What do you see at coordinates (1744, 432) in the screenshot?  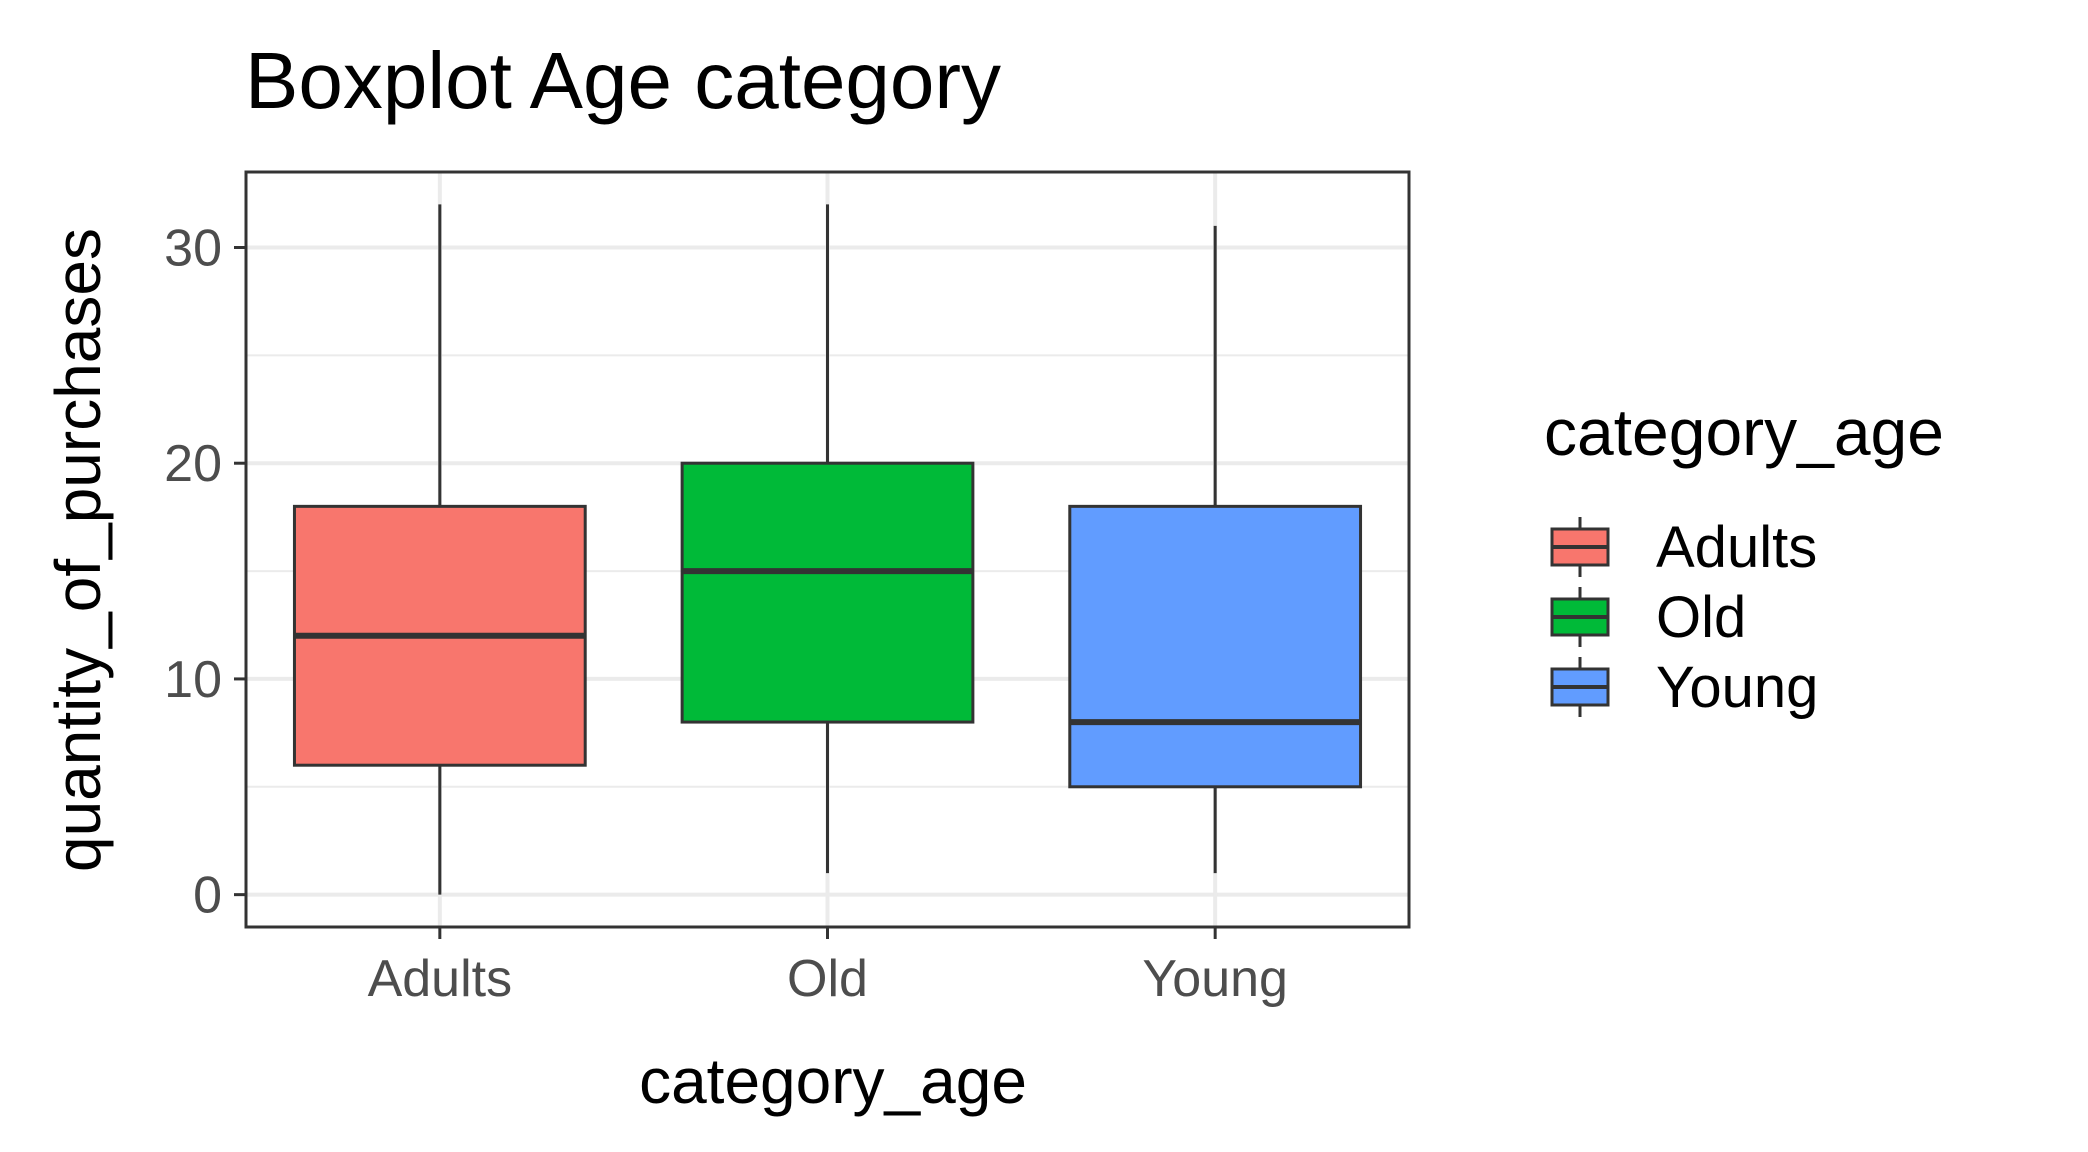 I see `legend-title: category_age` at bounding box center [1744, 432].